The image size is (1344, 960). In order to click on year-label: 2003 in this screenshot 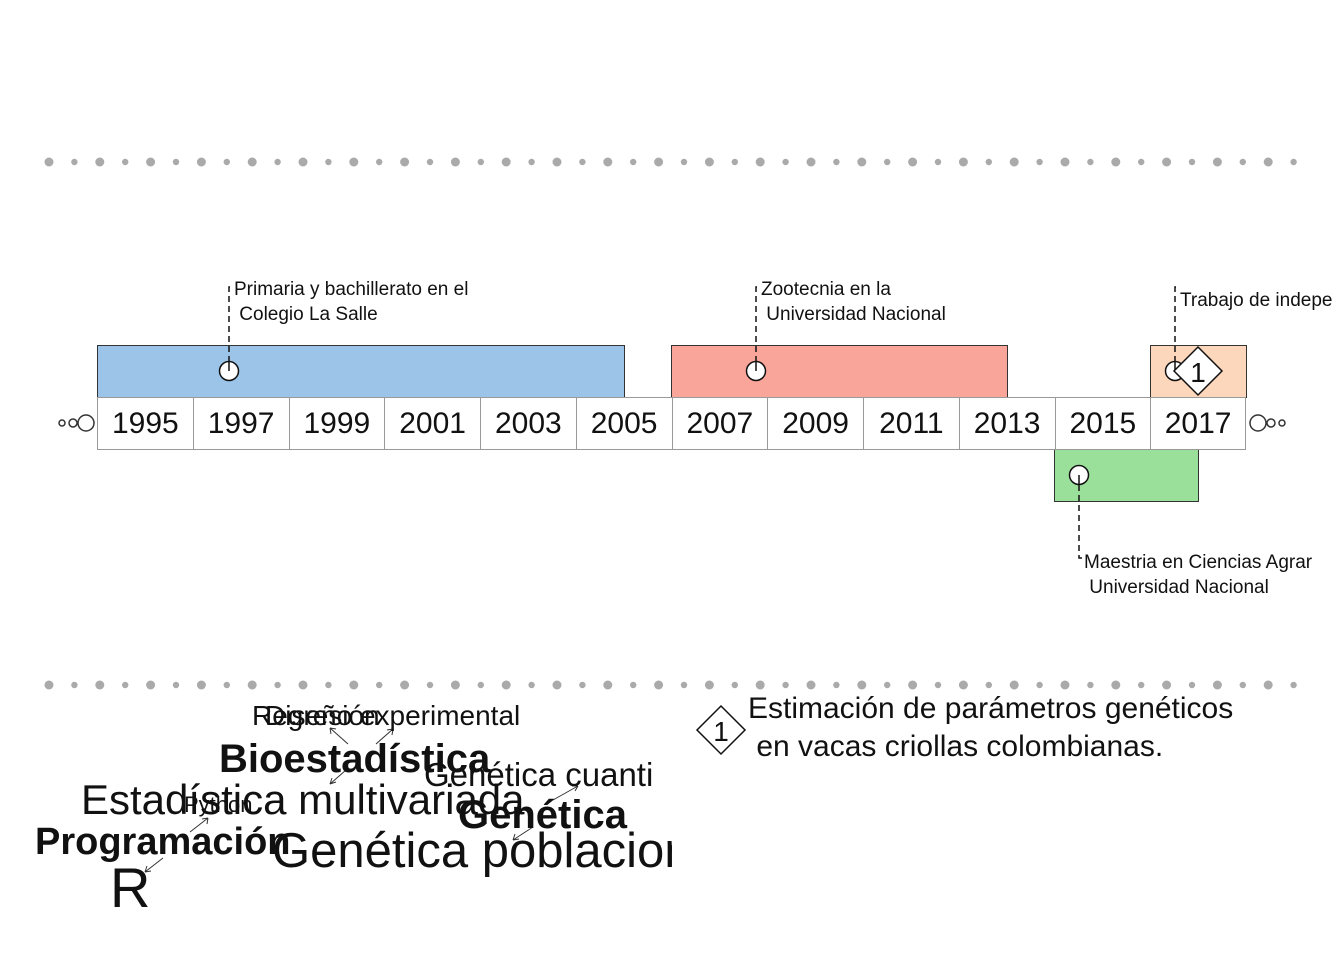, I will do `click(528, 423)`.